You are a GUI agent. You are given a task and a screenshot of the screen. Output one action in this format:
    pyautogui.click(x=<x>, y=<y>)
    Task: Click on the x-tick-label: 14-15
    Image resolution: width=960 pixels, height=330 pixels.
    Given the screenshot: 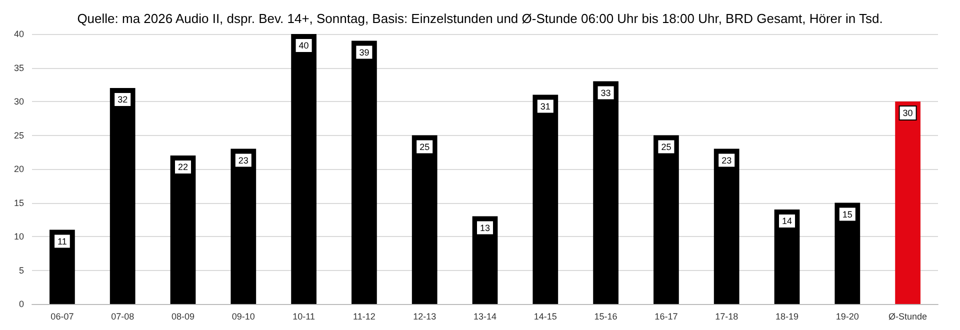 What is the action you would take?
    pyautogui.click(x=545, y=317)
    